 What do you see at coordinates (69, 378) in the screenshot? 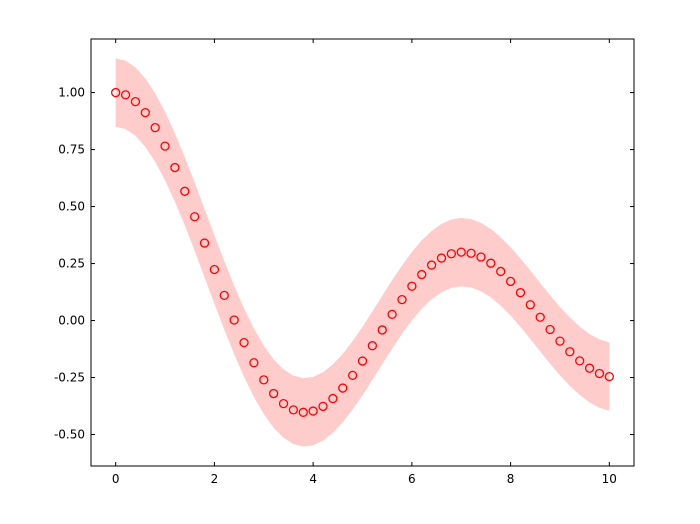
I see `y-tick-label: -0.25` at bounding box center [69, 378].